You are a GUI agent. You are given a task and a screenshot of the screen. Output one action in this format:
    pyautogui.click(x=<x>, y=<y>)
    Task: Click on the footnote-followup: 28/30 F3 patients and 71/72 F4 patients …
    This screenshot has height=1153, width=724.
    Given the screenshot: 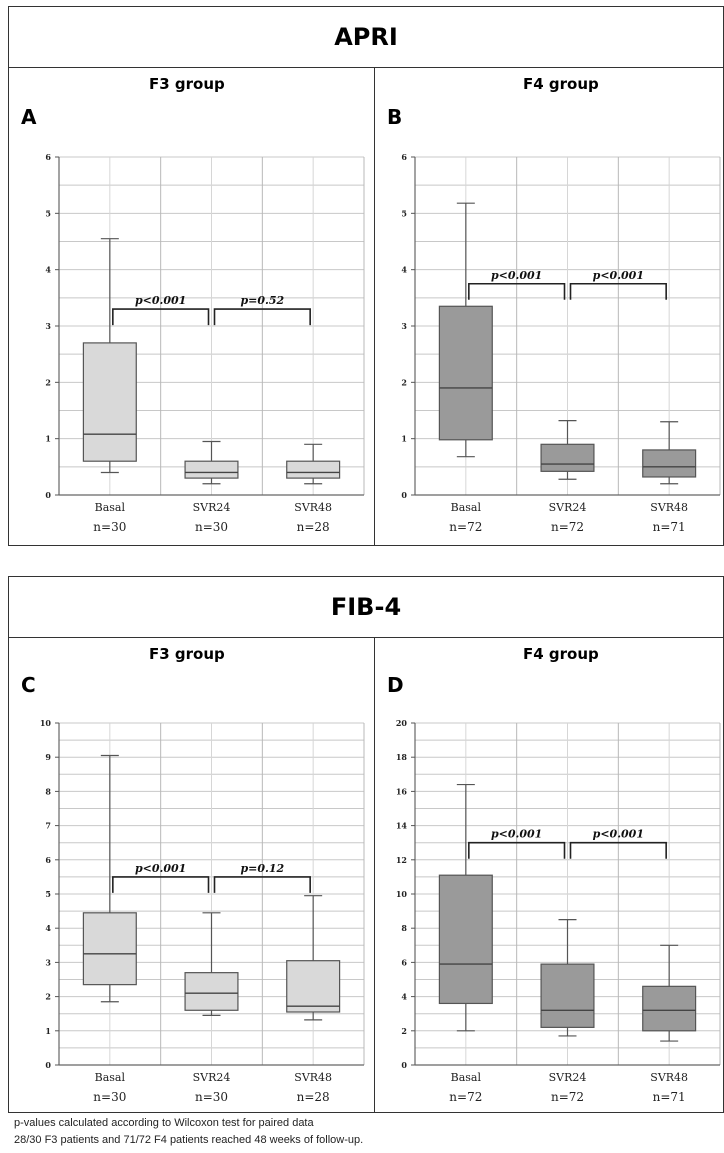 What is the action you would take?
    pyautogui.click(x=189, y=1140)
    